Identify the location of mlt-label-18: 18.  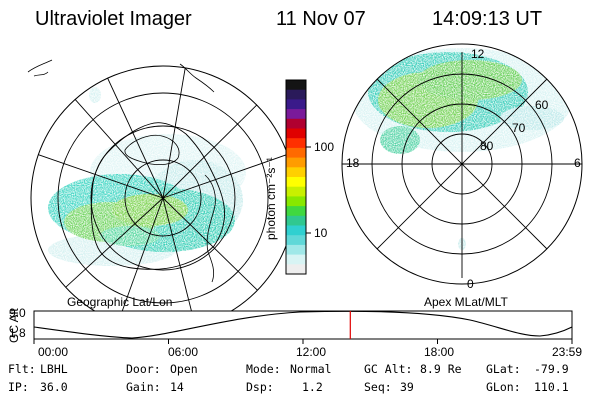
(353, 163).